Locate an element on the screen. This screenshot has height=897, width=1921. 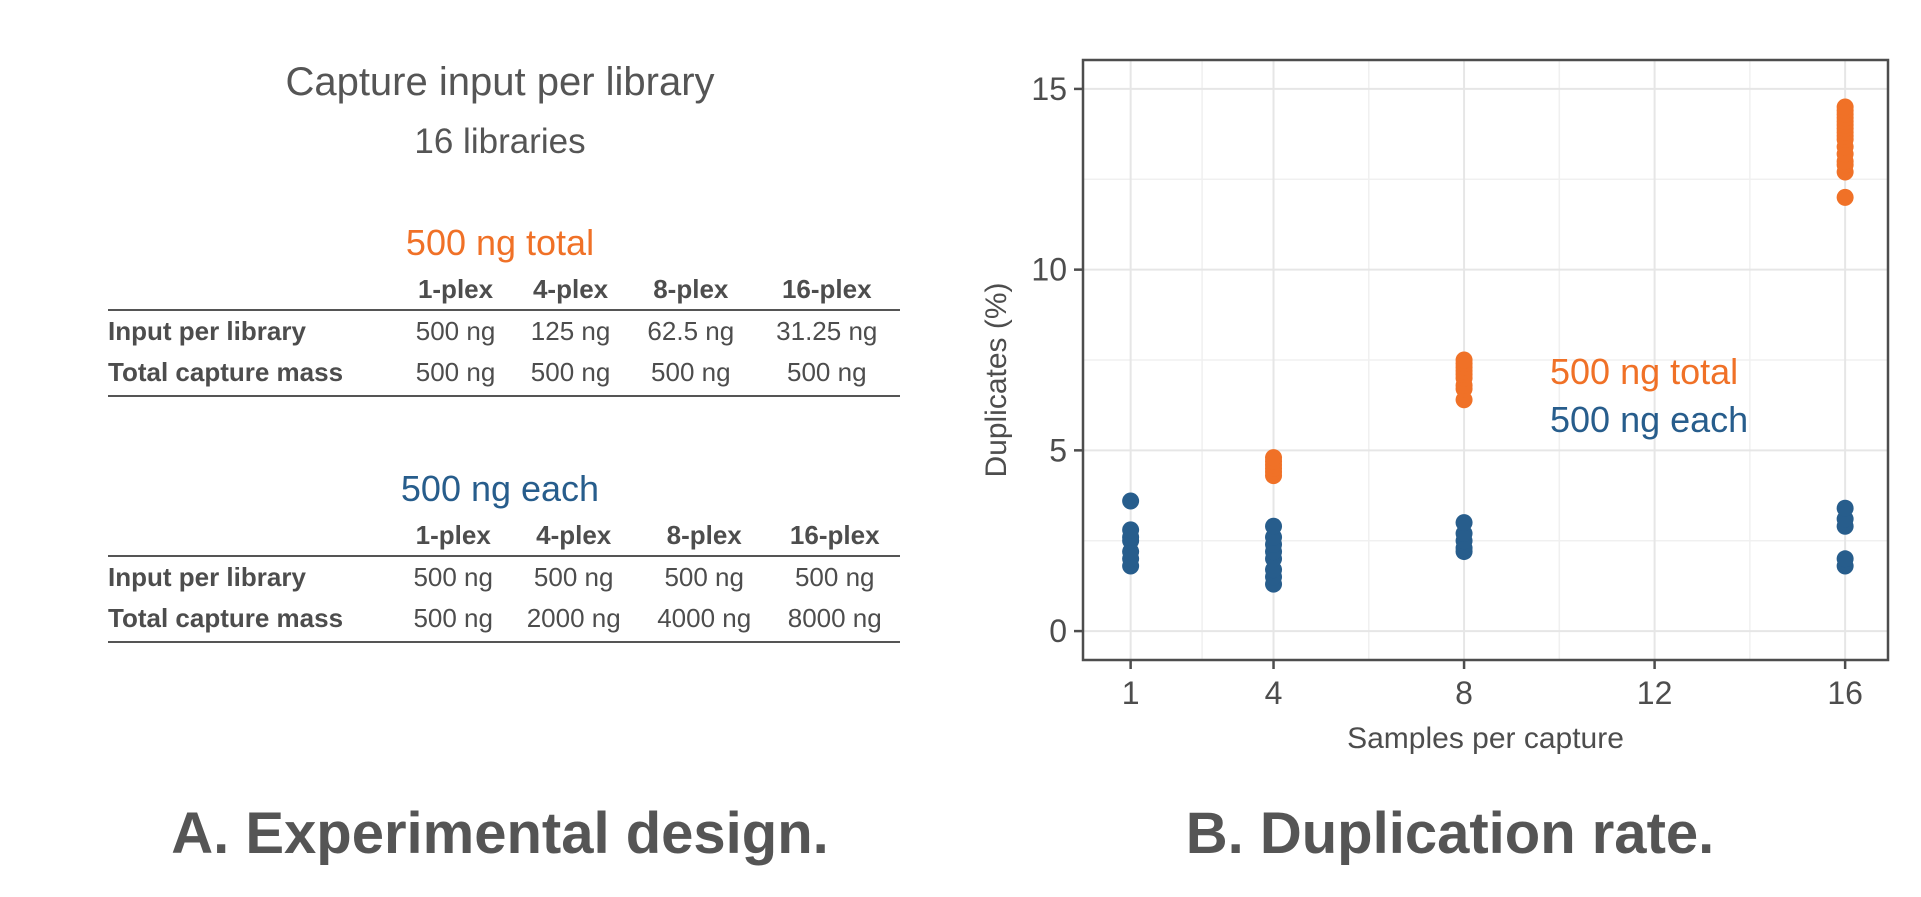
y-tick-label: 5 is located at coordinates (1058, 450).